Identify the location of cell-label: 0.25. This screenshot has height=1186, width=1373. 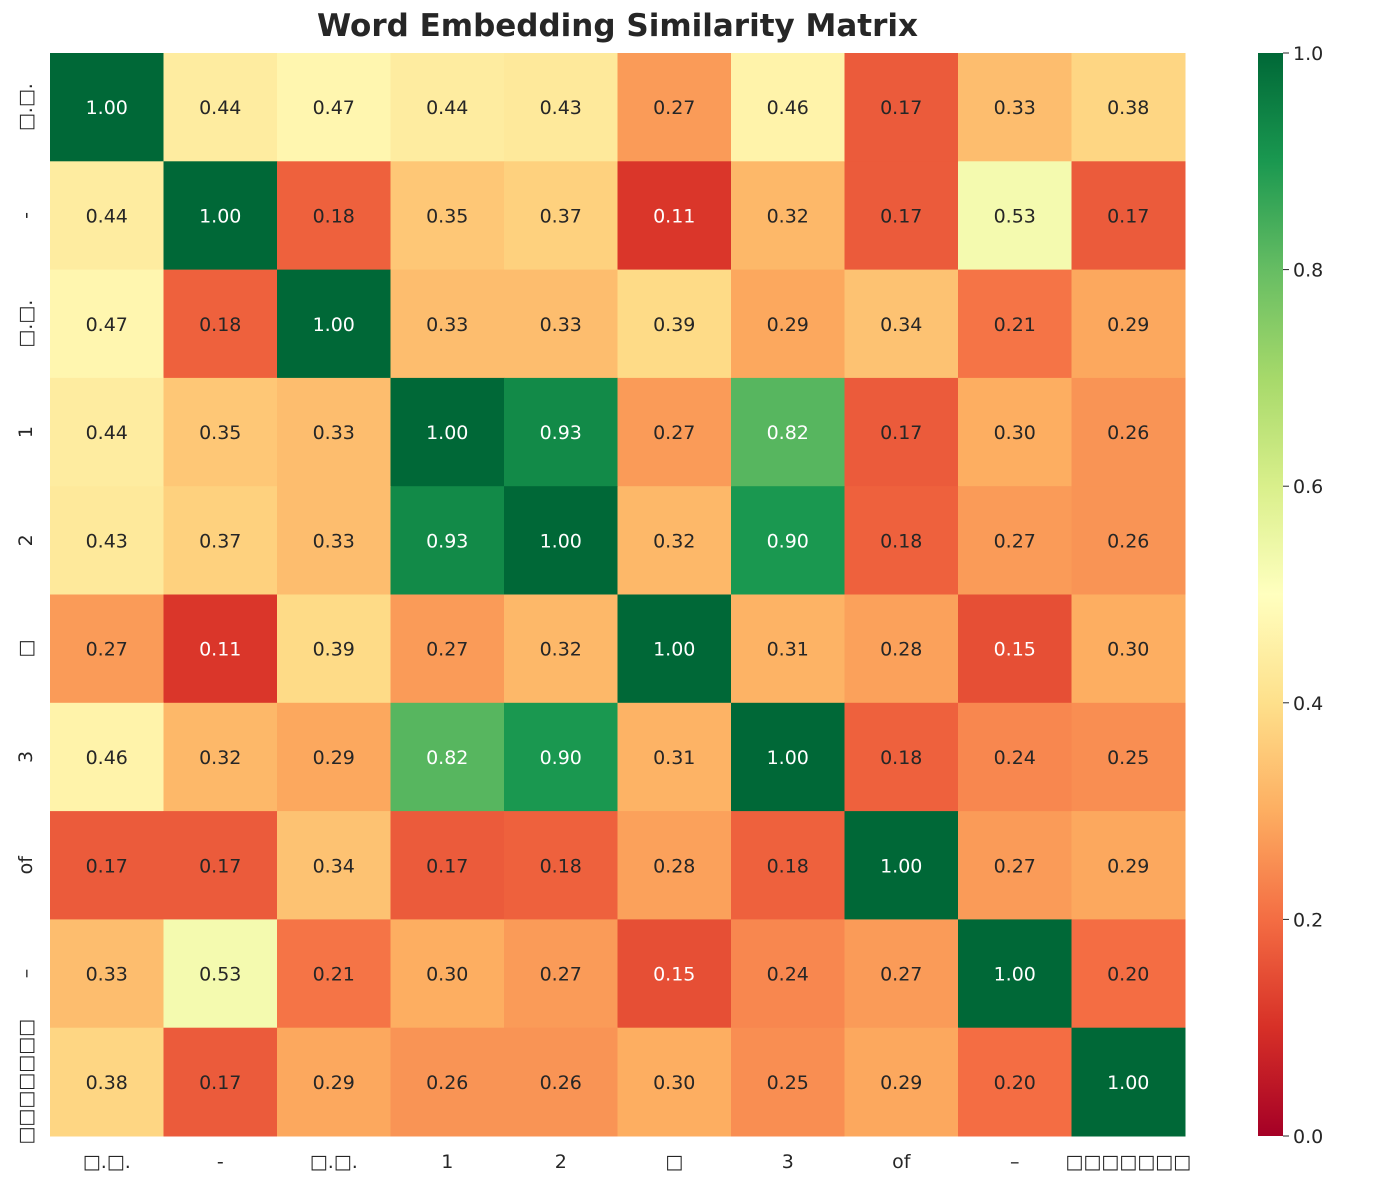
(1128, 758).